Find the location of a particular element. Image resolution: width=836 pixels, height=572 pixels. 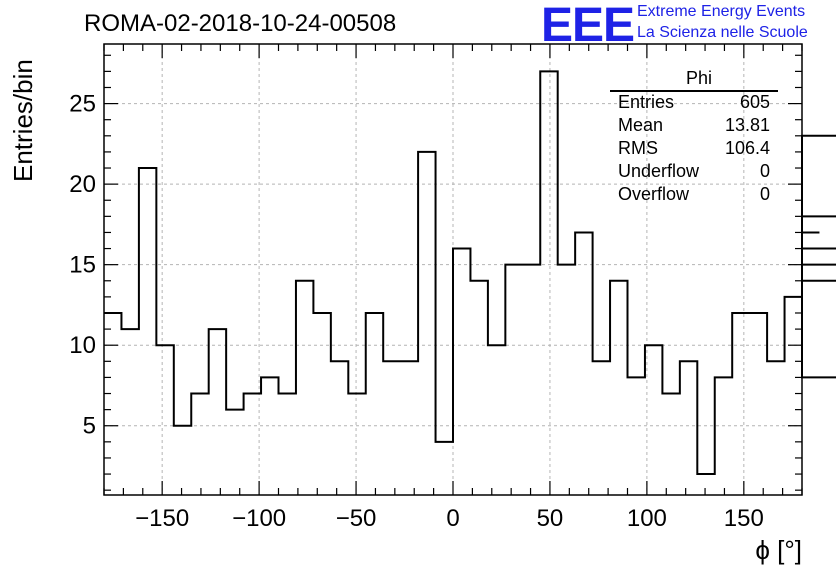

y-tick-label: 25 is located at coordinates (82, 104).